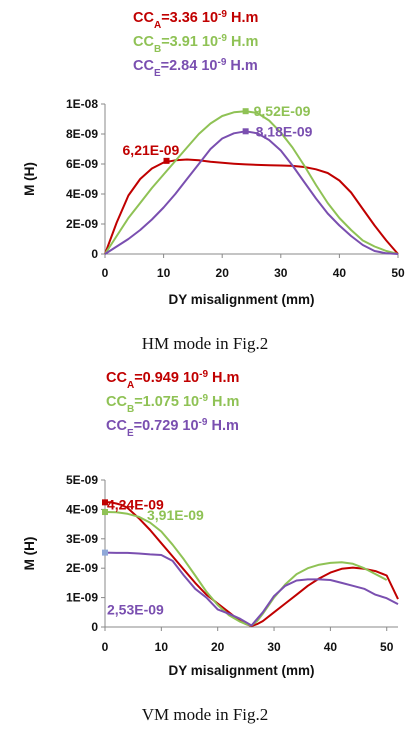  What do you see at coordinates (274, 647) in the screenshot?
I see `chart2-x-tick-label: 30` at bounding box center [274, 647].